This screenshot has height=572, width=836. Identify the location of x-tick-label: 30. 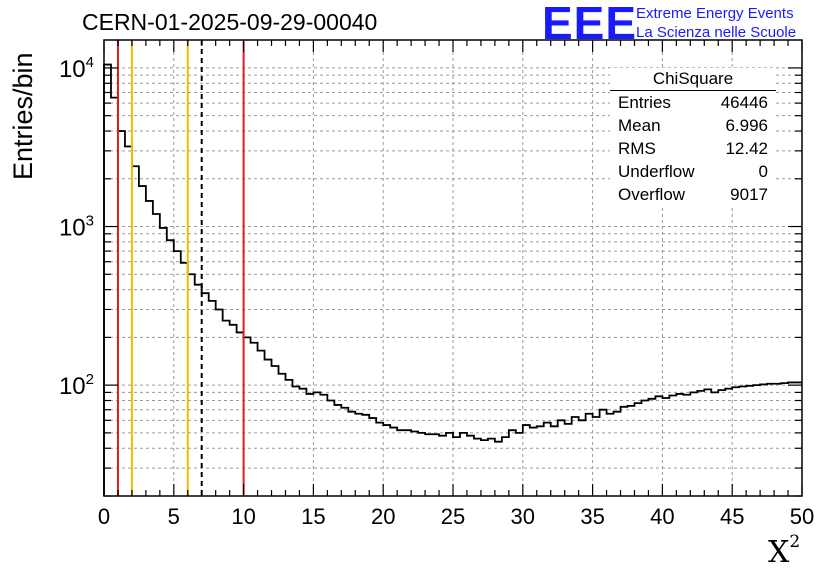
(523, 516).